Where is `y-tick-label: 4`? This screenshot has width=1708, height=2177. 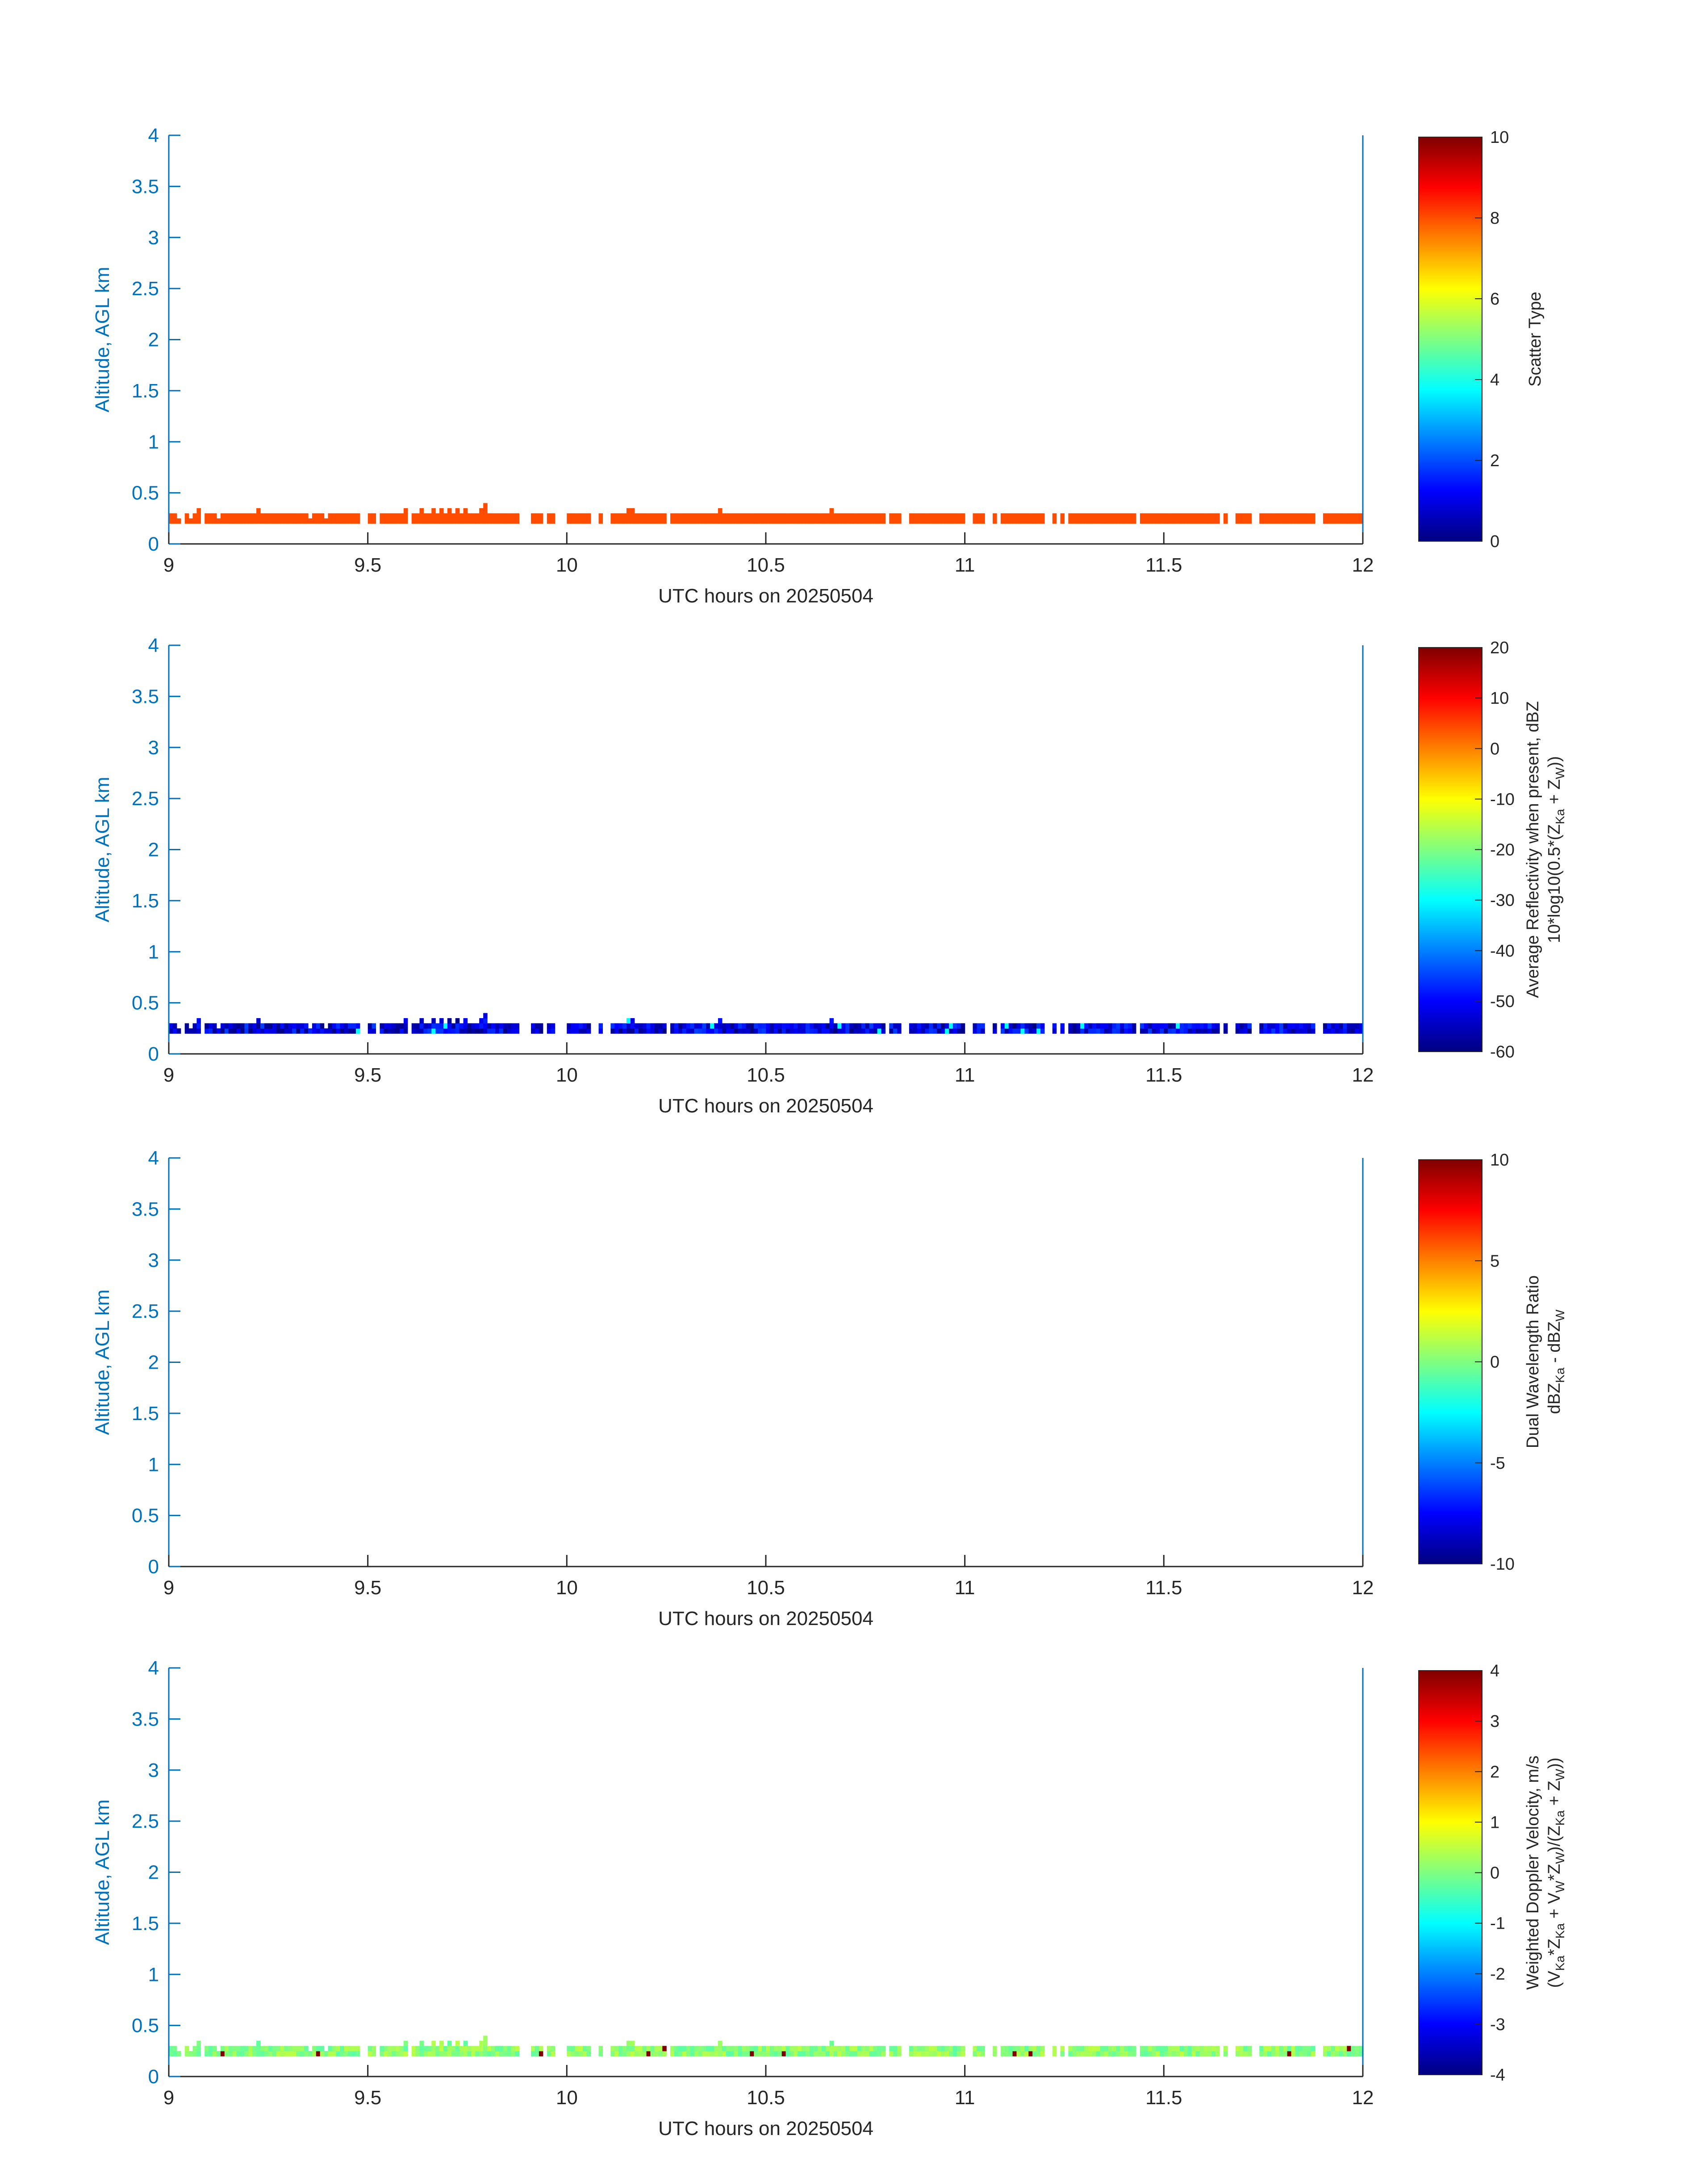 y-tick-label: 4 is located at coordinates (153, 135).